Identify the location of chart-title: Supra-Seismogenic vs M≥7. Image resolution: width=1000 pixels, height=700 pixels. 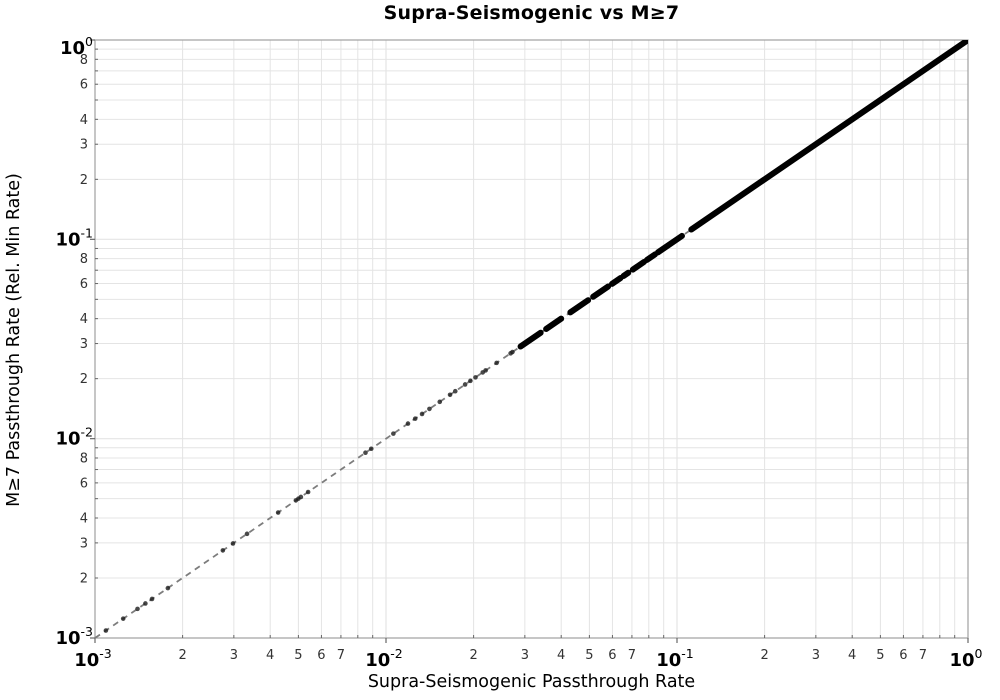
(531, 13).